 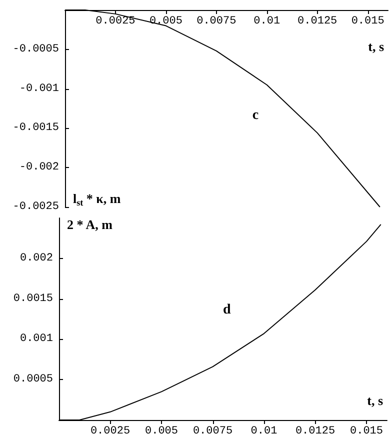 I want to click on y-tick-label: -0.001, so click(x=39, y=88).